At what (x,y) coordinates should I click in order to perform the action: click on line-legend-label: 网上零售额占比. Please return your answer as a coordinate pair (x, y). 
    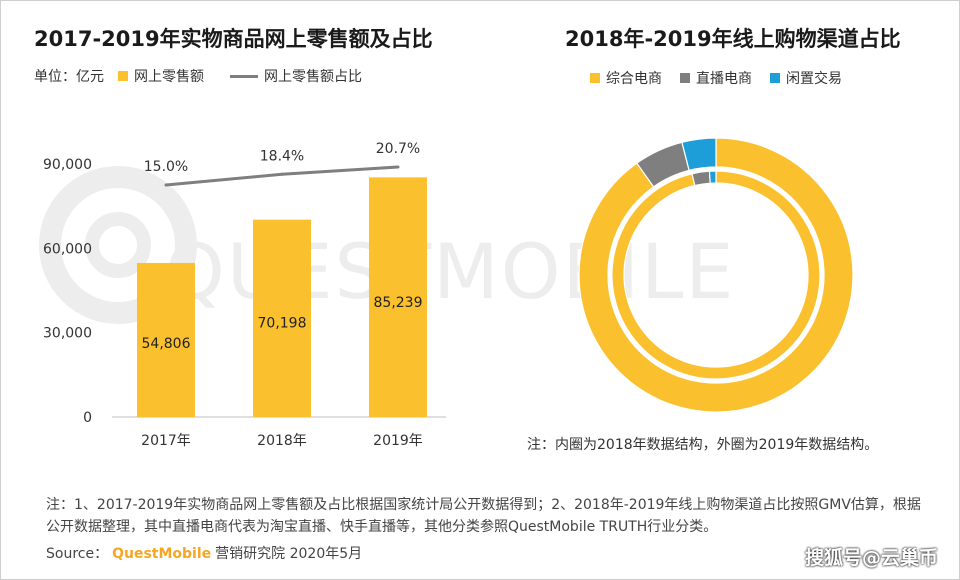
    Looking at the image, I should click on (313, 77).